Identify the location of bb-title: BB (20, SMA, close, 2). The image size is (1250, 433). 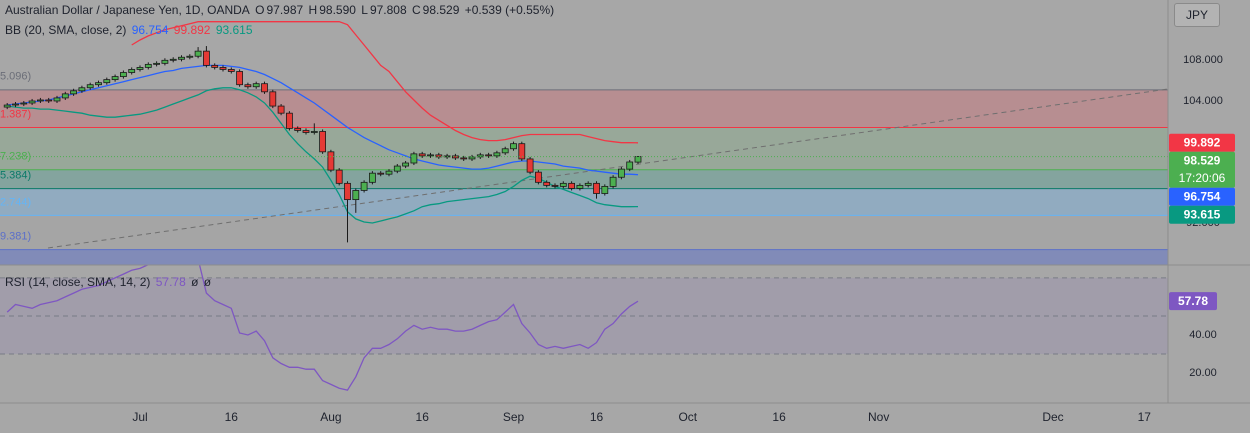
(66, 30).